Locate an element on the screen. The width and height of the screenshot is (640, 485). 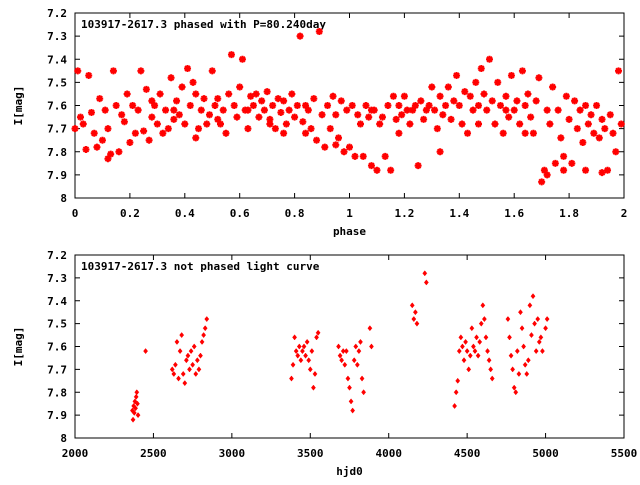
y-tick-label: 7.7 is located at coordinates (57, 369).